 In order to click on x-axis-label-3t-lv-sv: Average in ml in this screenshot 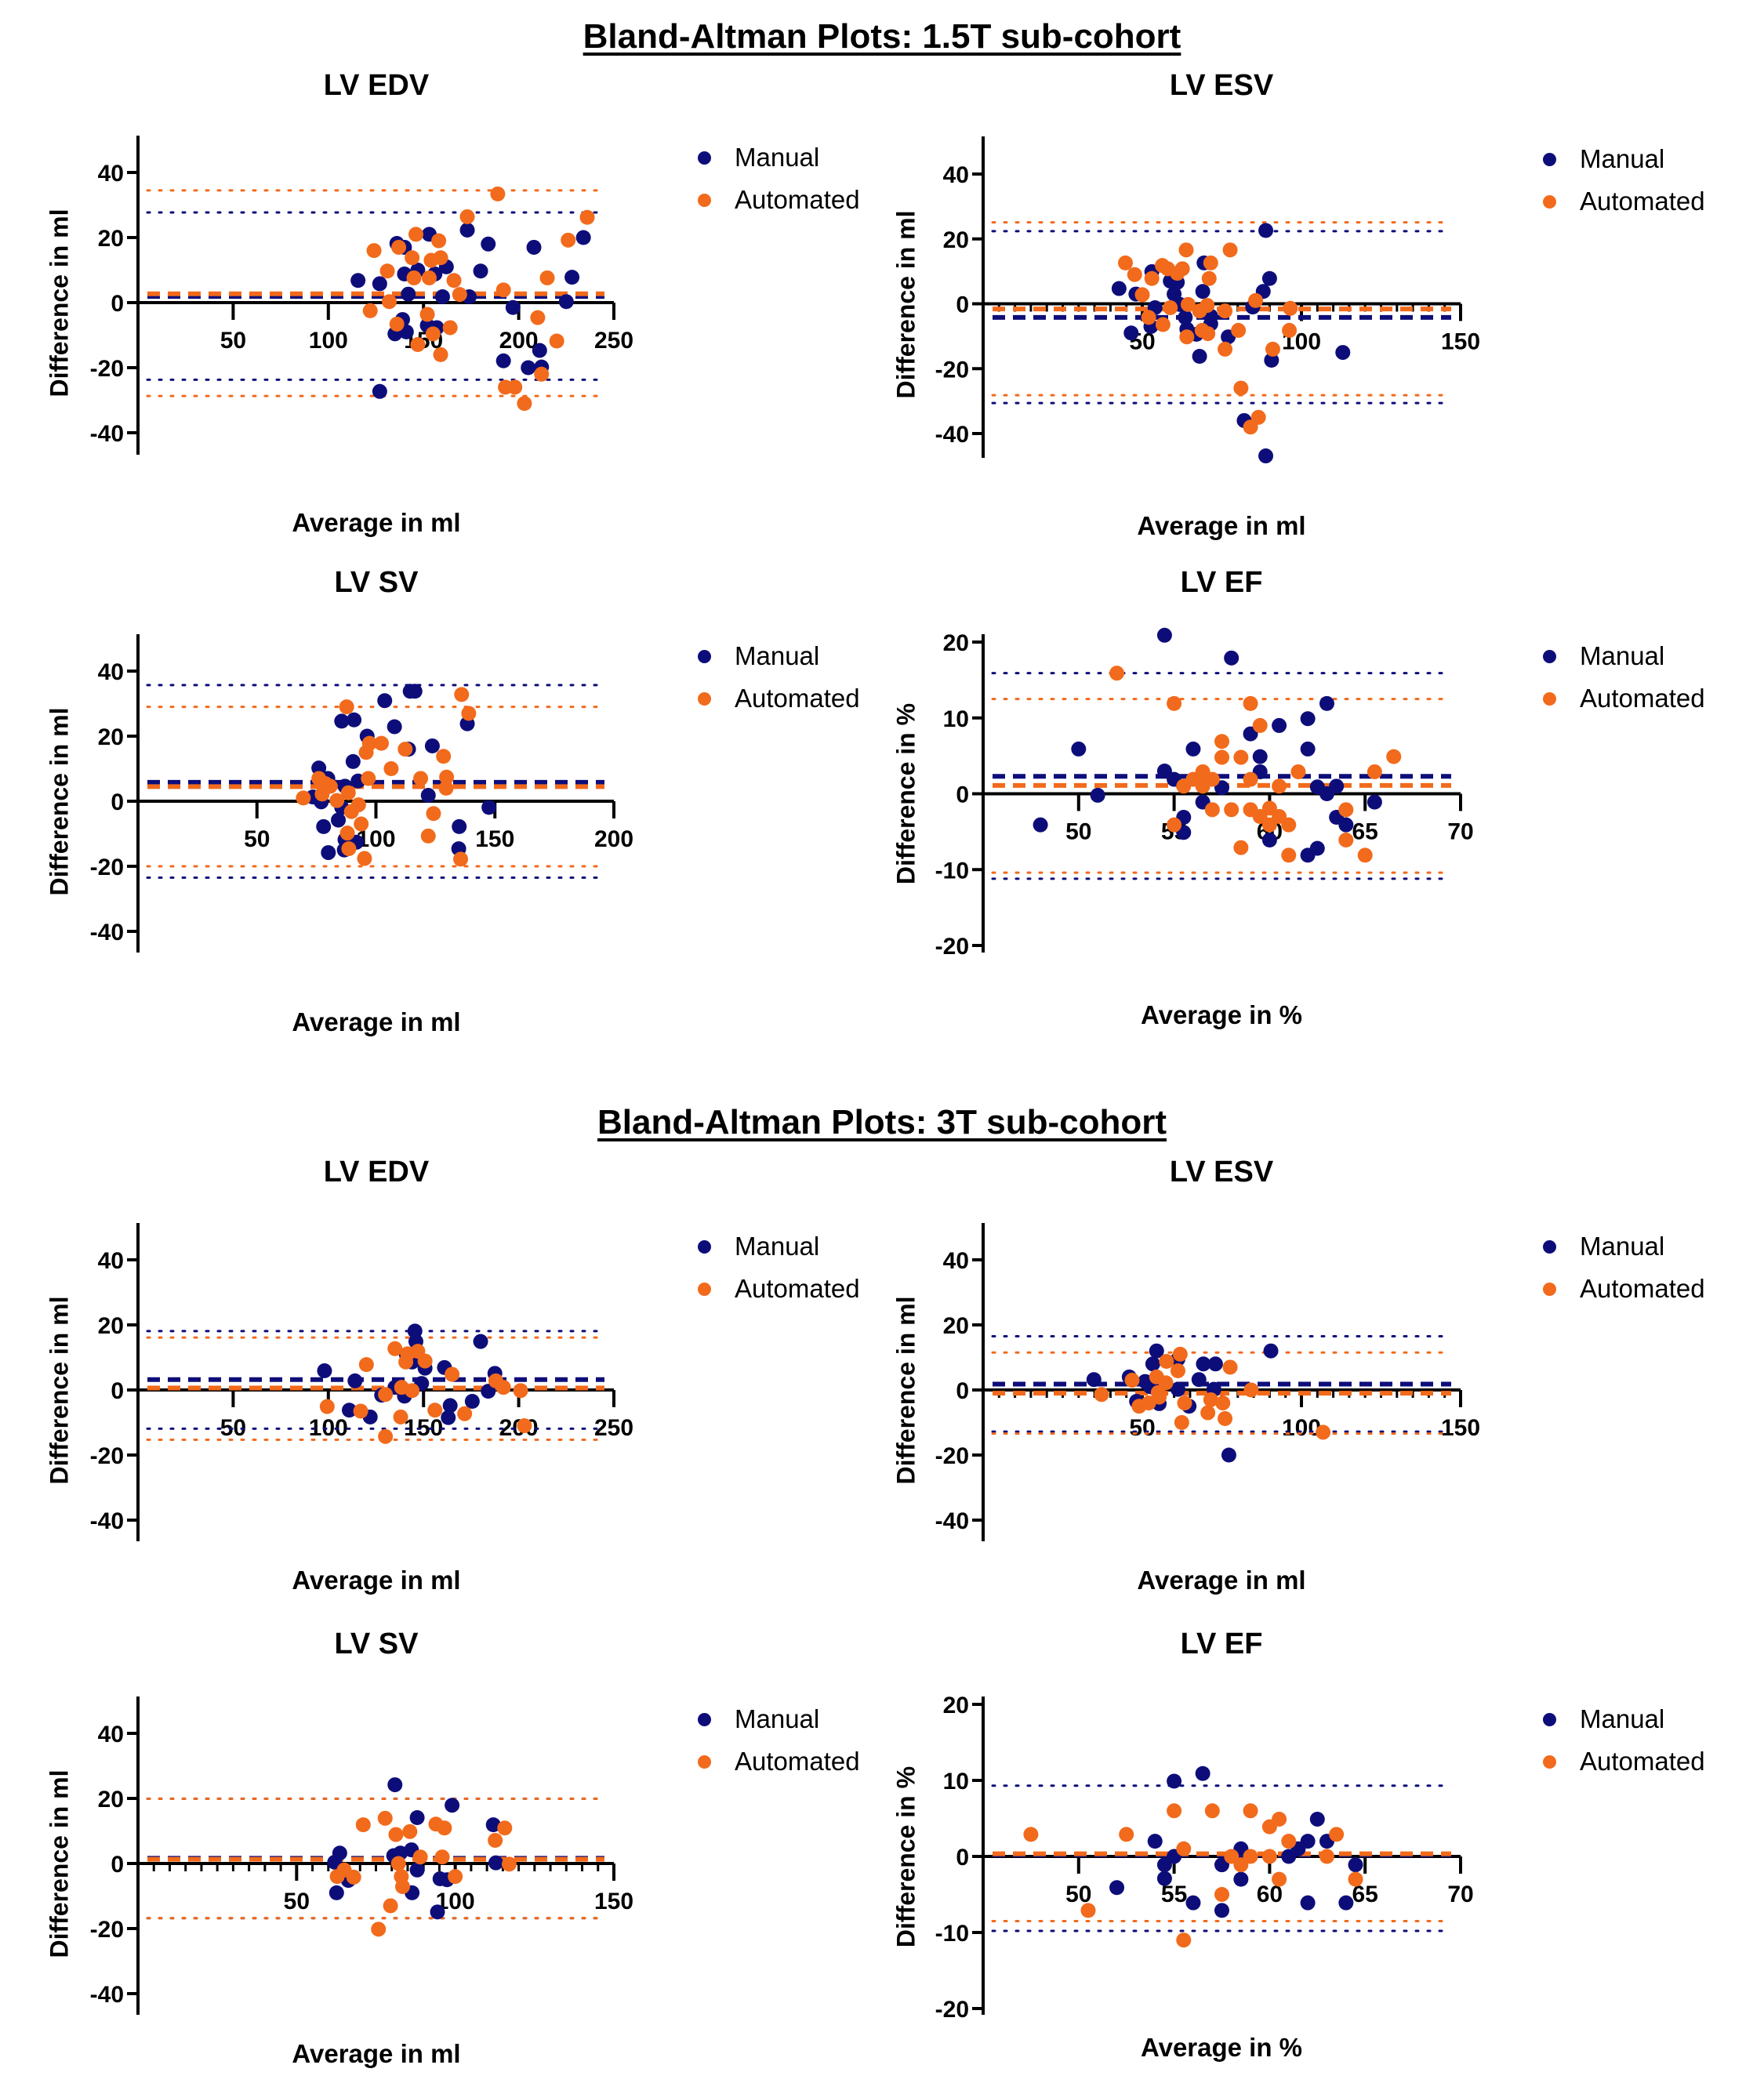, I will do `click(376, 2053)`.